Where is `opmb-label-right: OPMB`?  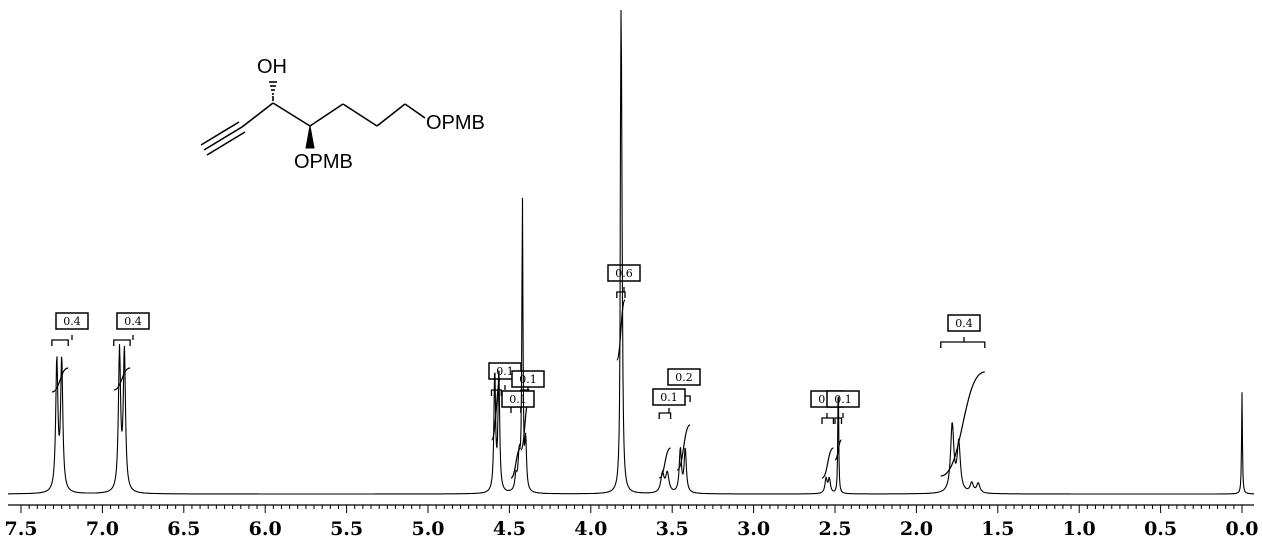
opmb-label-right: OPMB is located at coordinates (455, 123).